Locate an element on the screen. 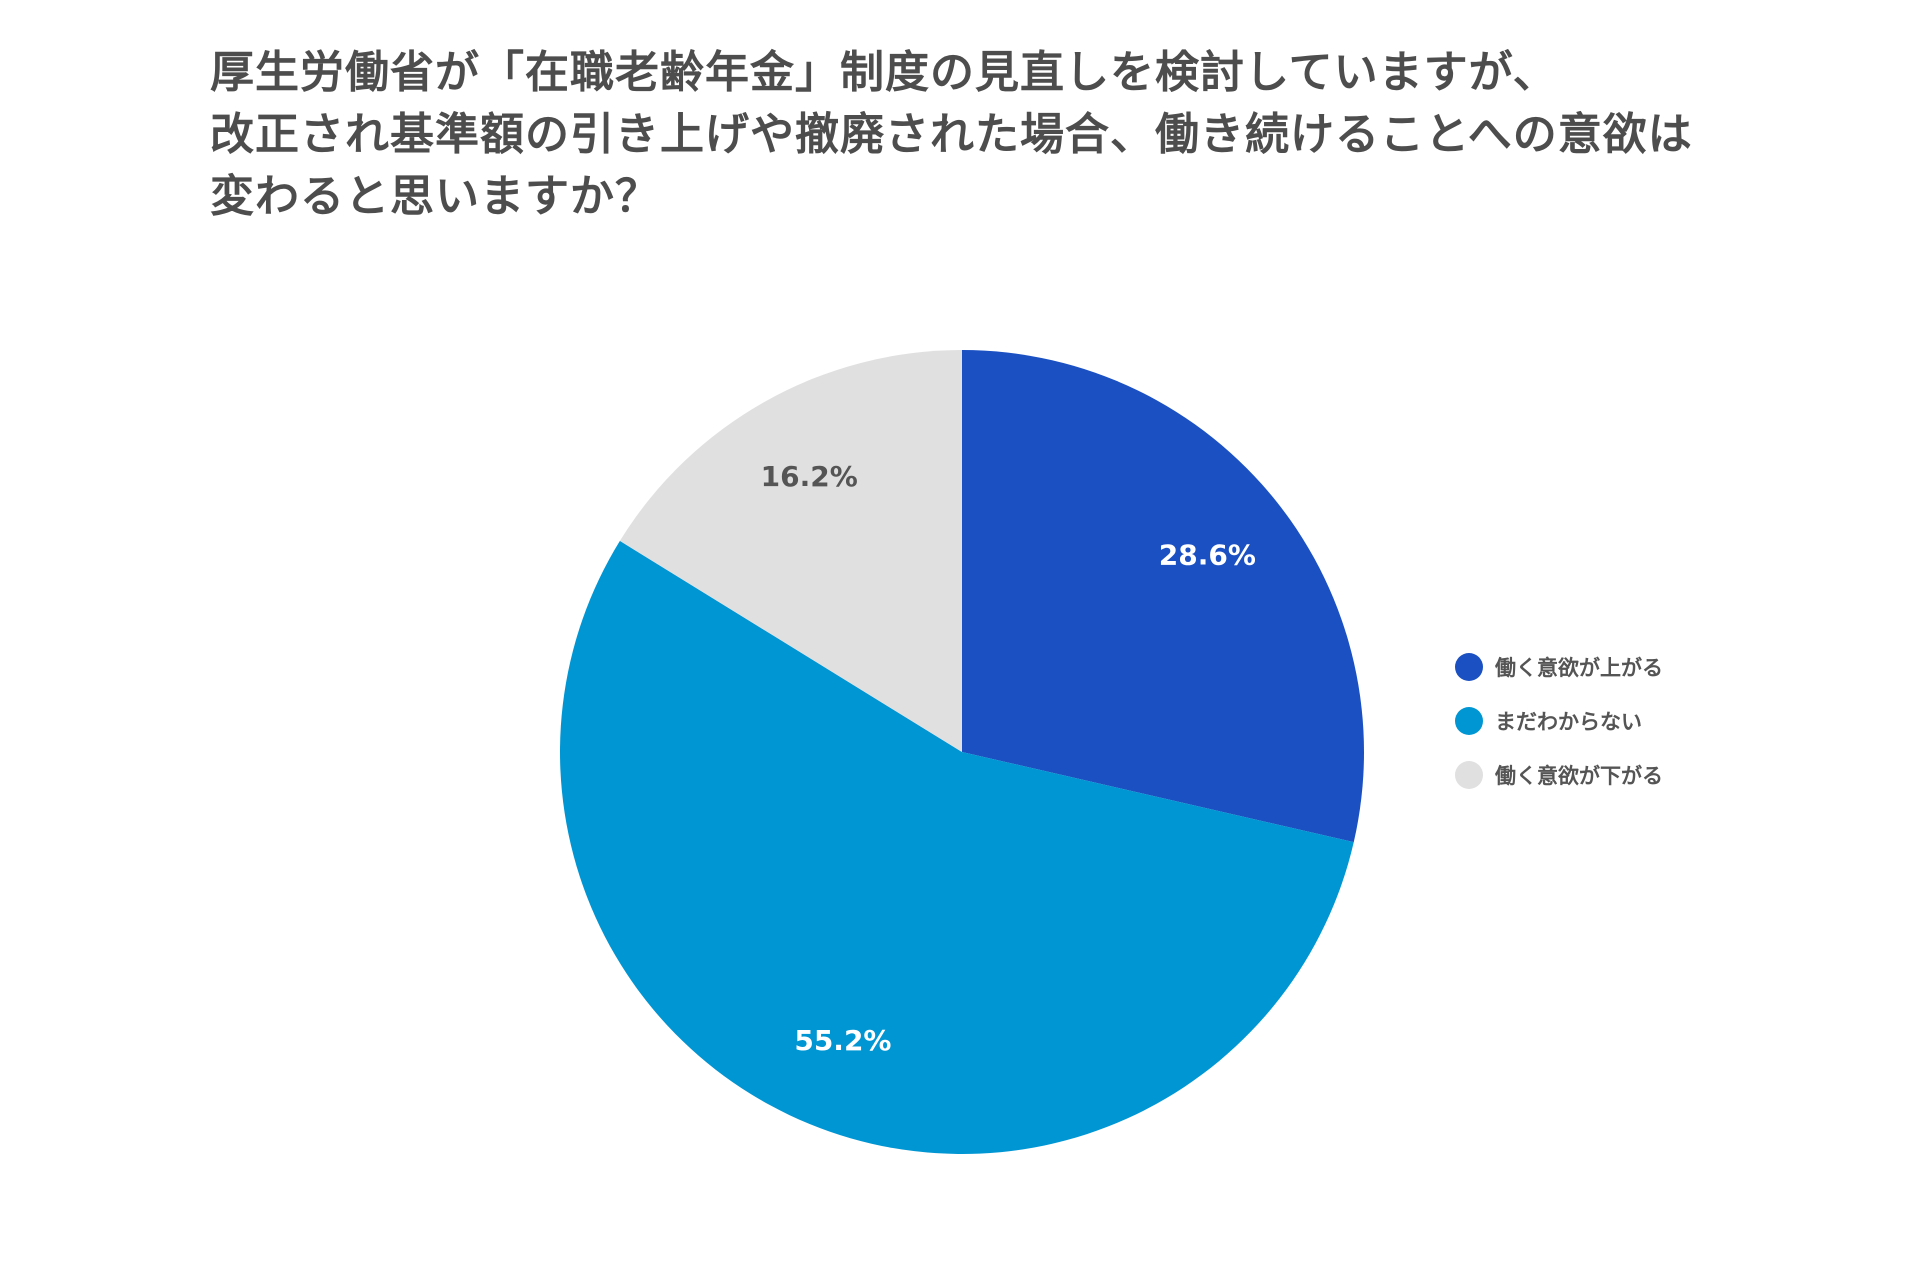  slice-down is located at coordinates (790, 551).